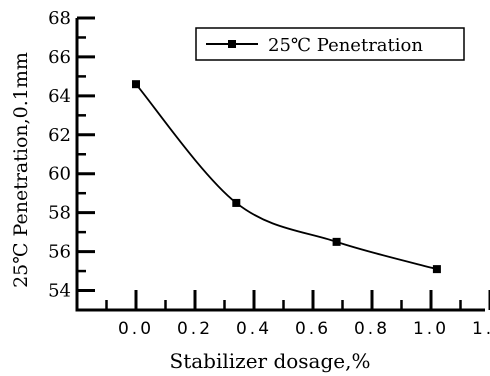 This screenshot has width=490, height=376. What do you see at coordinates (59, 291) in the screenshot?
I see `y-tick-label: 54` at bounding box center [59, 291].